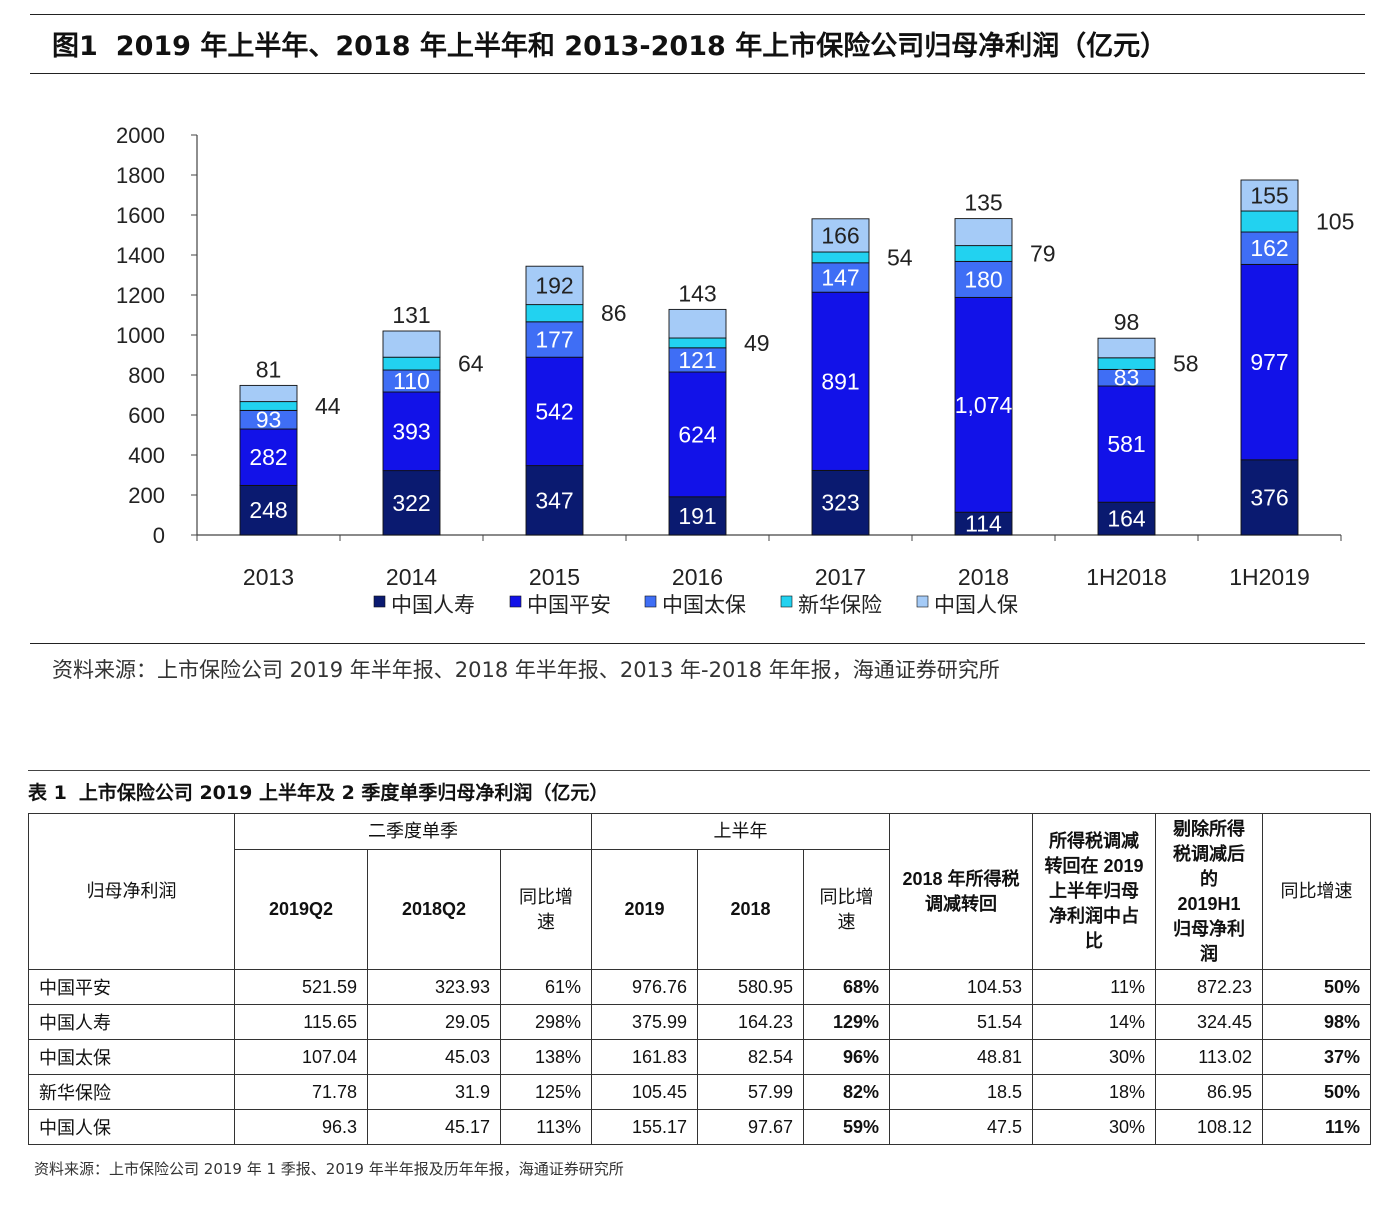 This screenshot has height=1210, width=1388. Describe the element at coordinates (131, 1092) in the screenshot. I see `company-cell: 新华保险` at that location.